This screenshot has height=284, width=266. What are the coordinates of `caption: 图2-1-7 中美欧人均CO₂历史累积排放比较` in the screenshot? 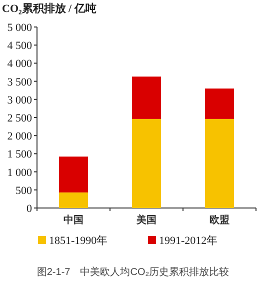 It's located at (133, 272).